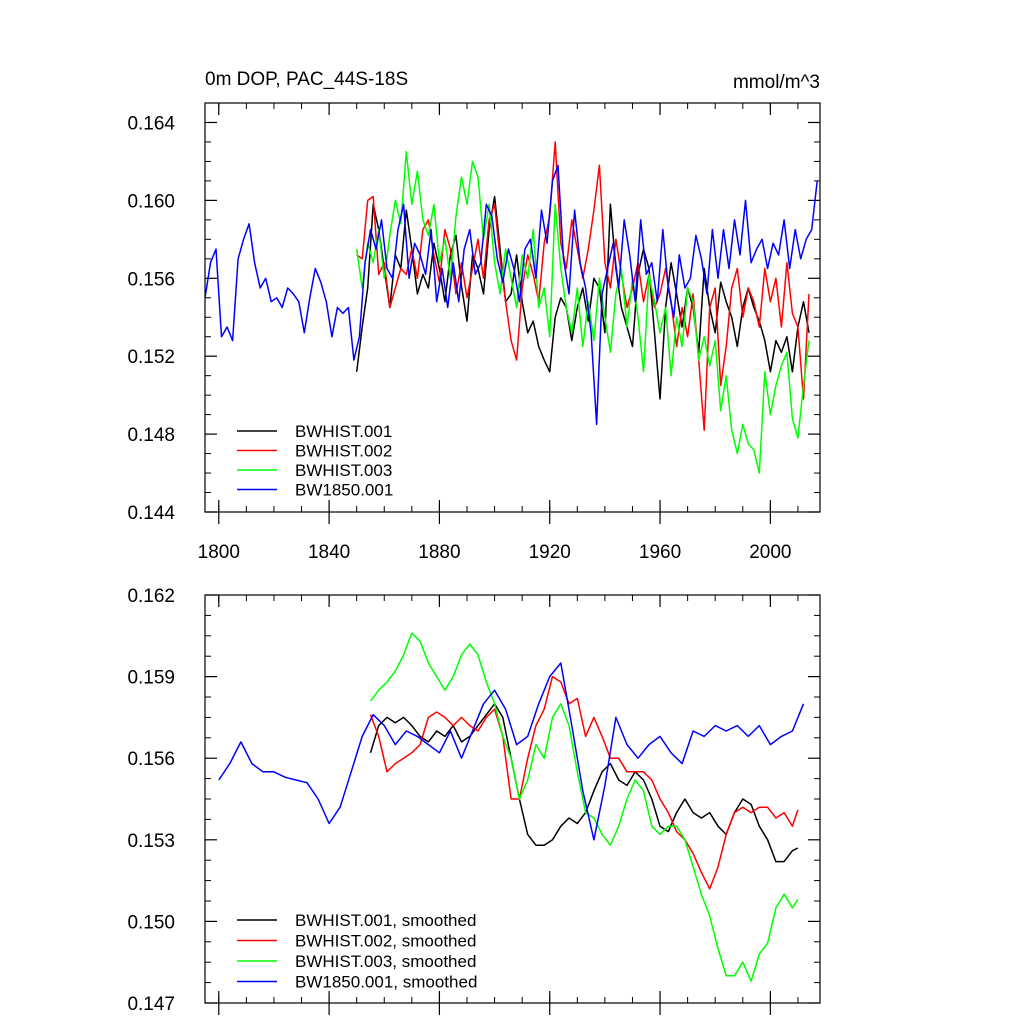 The width and height of the screenshot is (1024, 1024). Describe the element at coordinates (343, 470) in the screenshot. I see `legend-label-2: BWHIST.003` at that location.